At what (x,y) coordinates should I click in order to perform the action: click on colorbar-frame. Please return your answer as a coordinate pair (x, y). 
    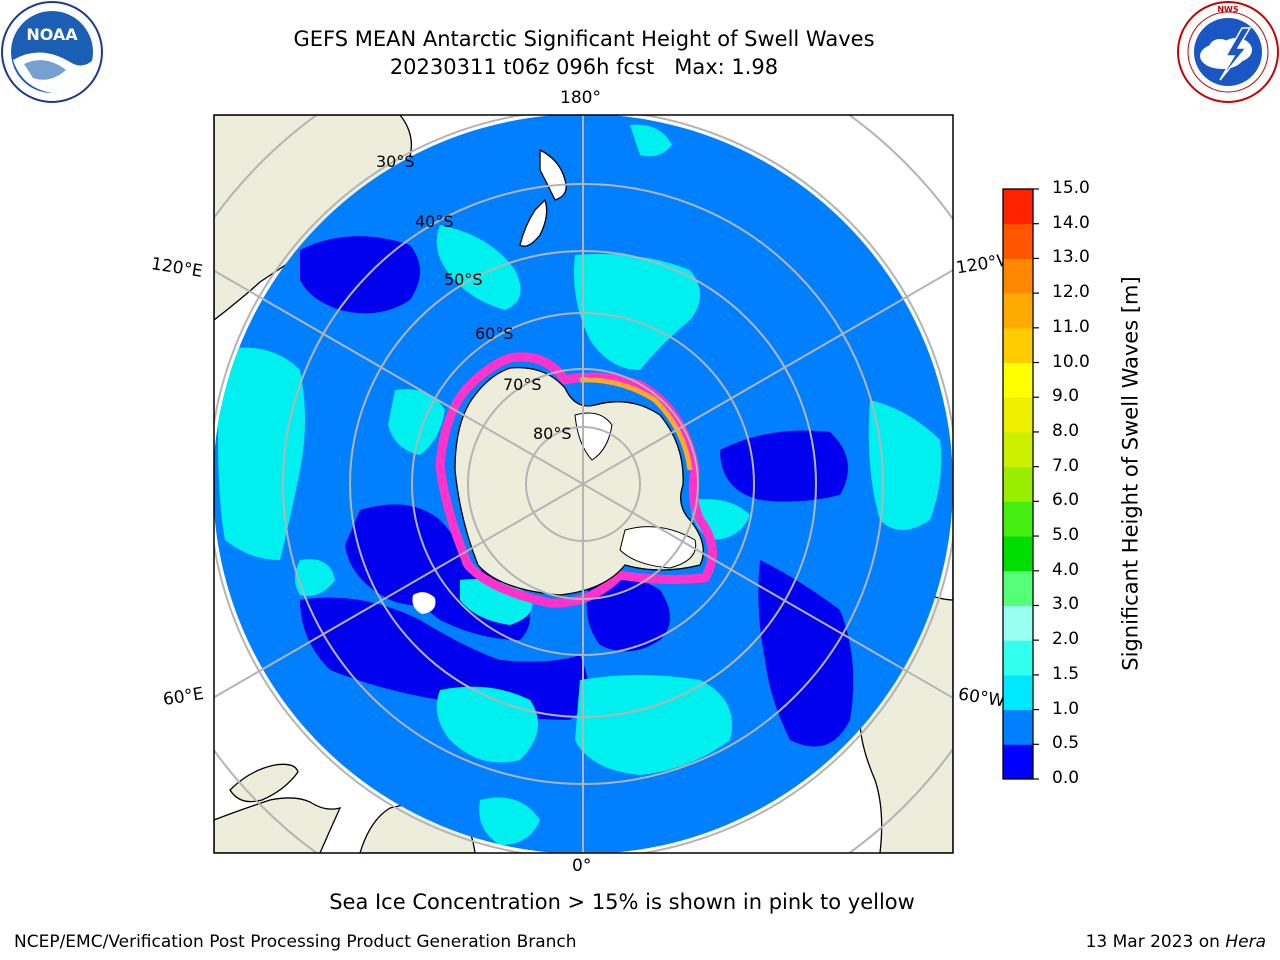
    Looking at the image, I should click on (1018, 484).